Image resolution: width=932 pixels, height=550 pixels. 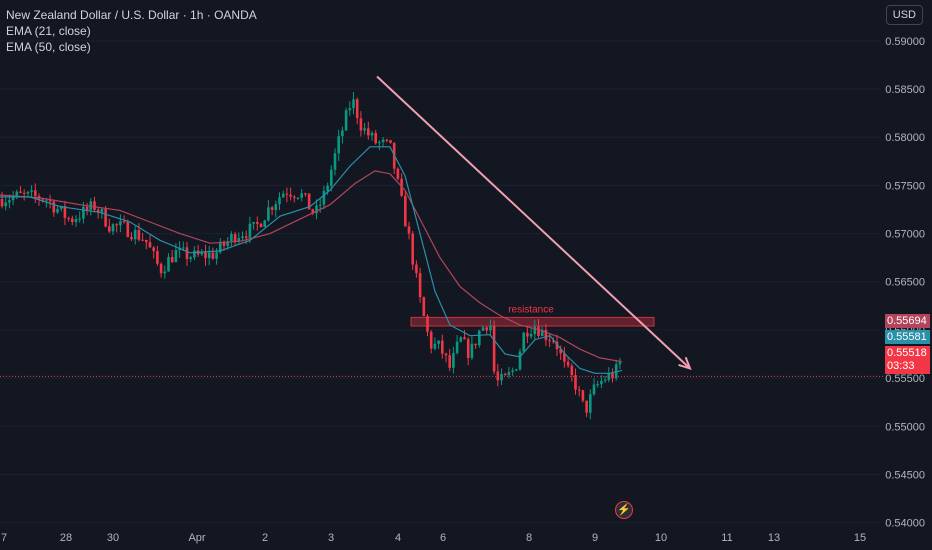 What do you see at coordinates (433, 538) in the screenshot?
I see `time-axis: 7 28 30 Apr 2 3 4 6 8 9 10 11 13 15` at bounding box center [433, 538].